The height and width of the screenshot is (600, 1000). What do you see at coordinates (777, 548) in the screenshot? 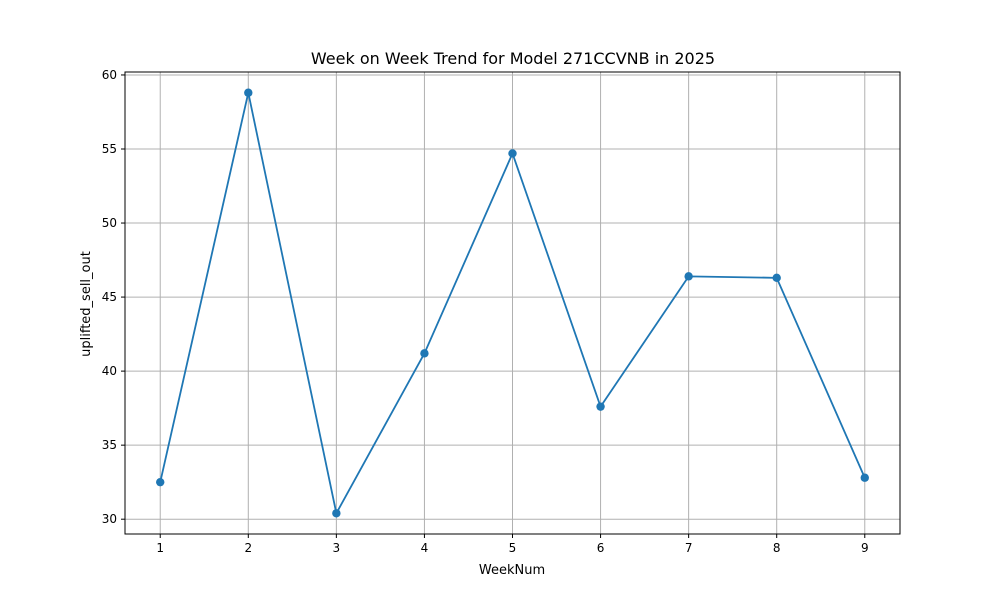
I see `x-tick-label: 8` at bounding box center [777, 548].